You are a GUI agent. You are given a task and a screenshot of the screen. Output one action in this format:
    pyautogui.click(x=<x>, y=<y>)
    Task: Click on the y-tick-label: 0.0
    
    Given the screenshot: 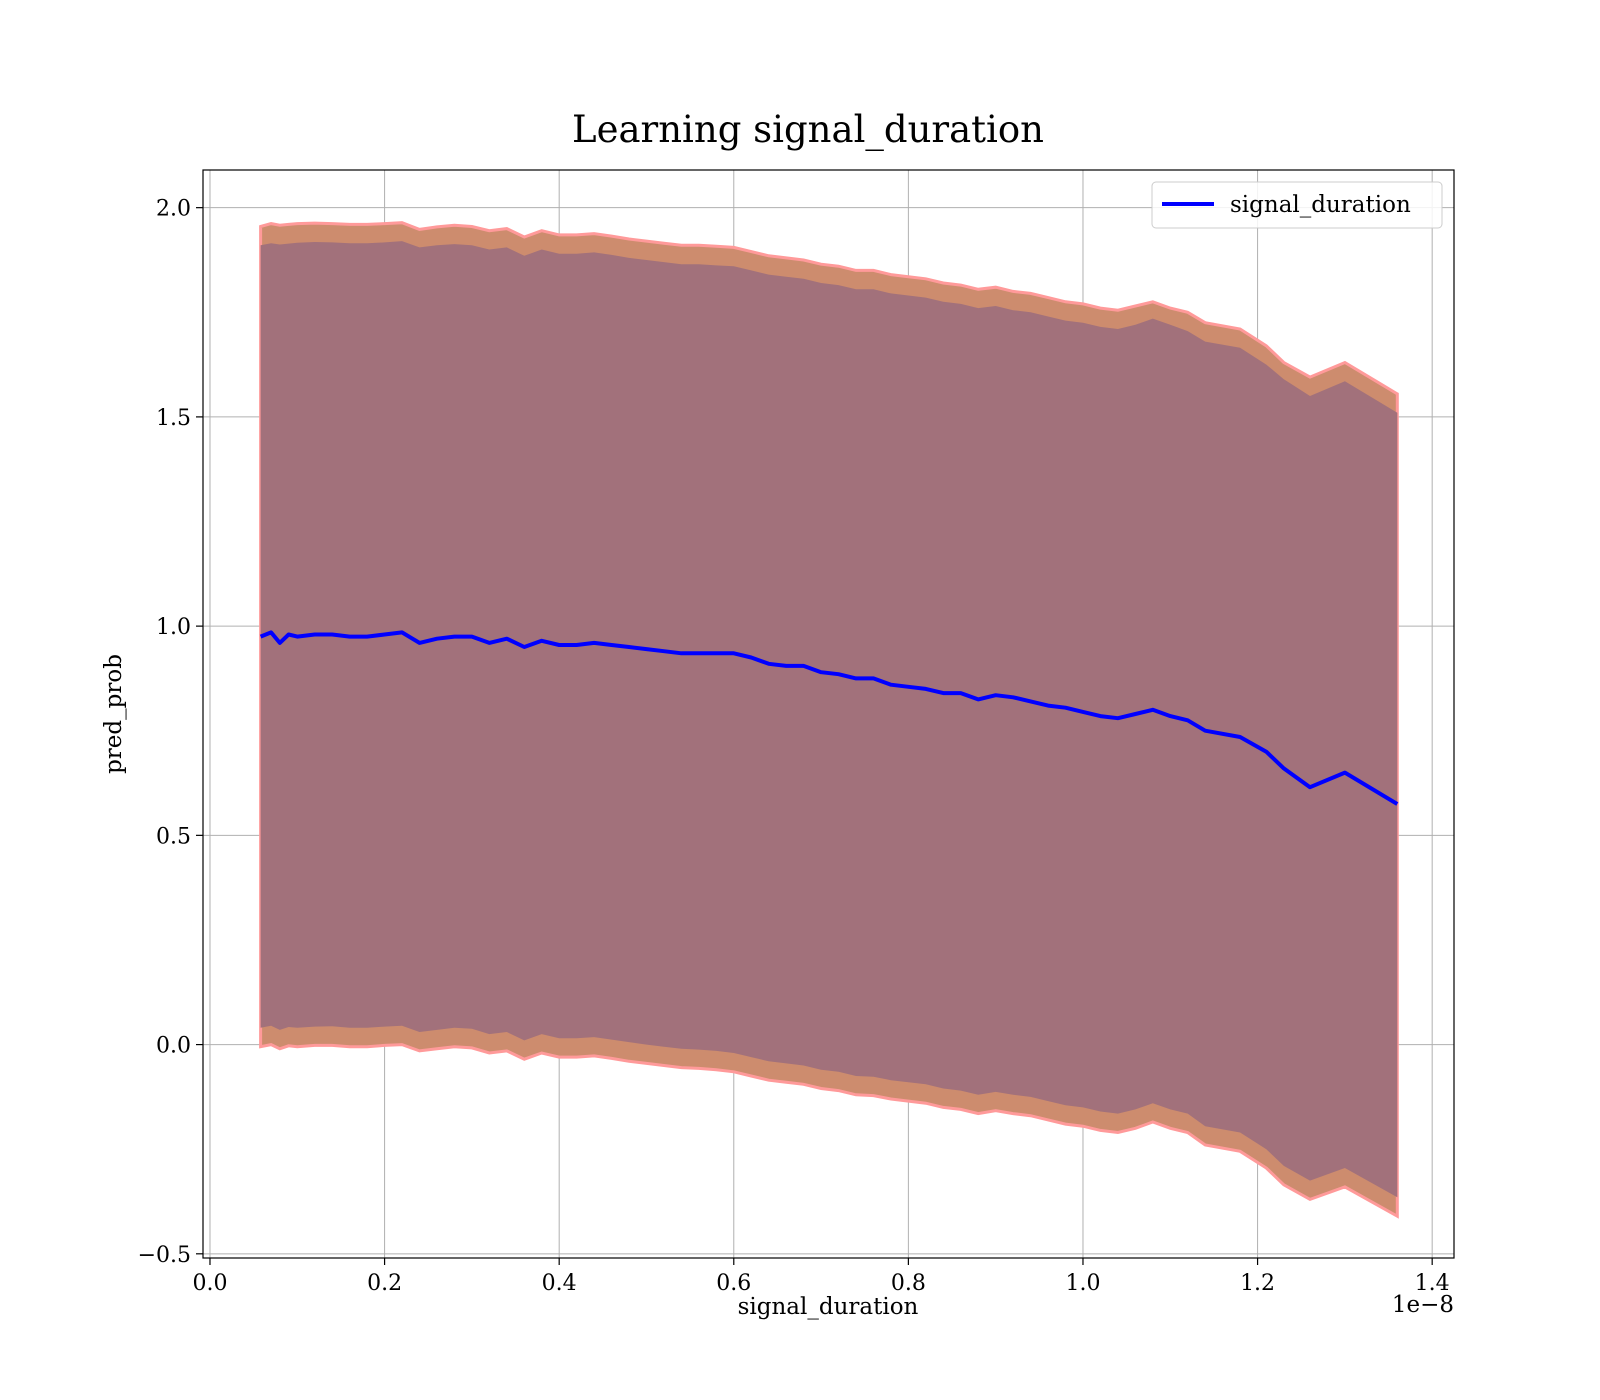 What is the action you would take?
    pyautogui.click(x=173, y=1046)
    